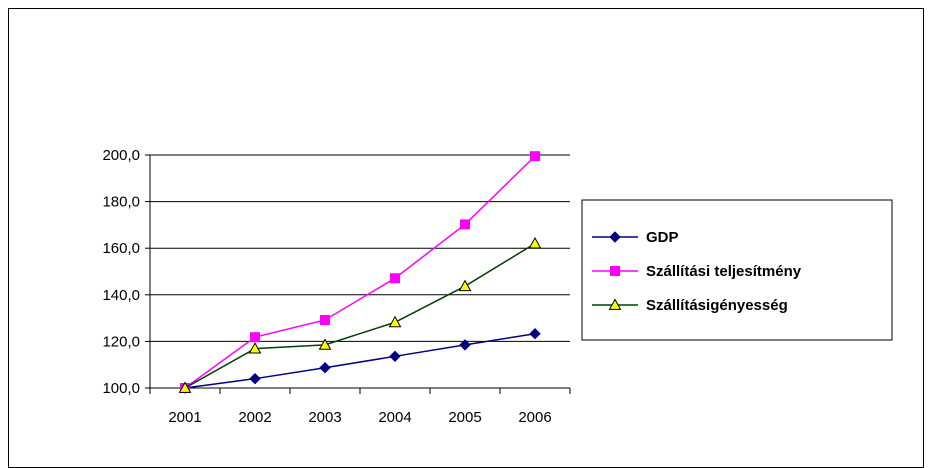  What do you see at coordinates (254, 417) in the screenshot?
I see `x-tick-label: 2002` at bounding box center [254, 417].